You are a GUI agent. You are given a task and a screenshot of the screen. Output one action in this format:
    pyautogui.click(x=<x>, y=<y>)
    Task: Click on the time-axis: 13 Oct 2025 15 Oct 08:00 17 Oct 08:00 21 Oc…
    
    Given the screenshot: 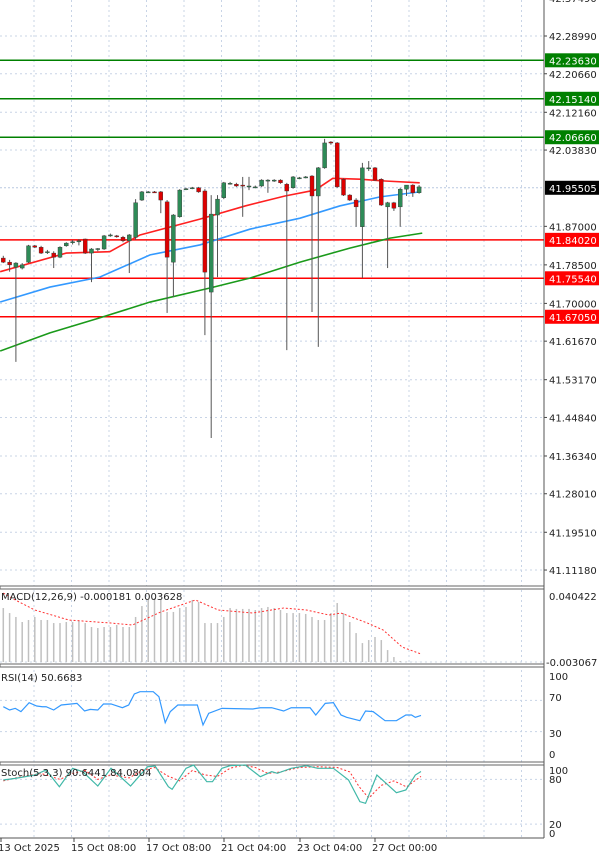 What is the action you would take?
    pyautogui.click(x=218, y=846)
    